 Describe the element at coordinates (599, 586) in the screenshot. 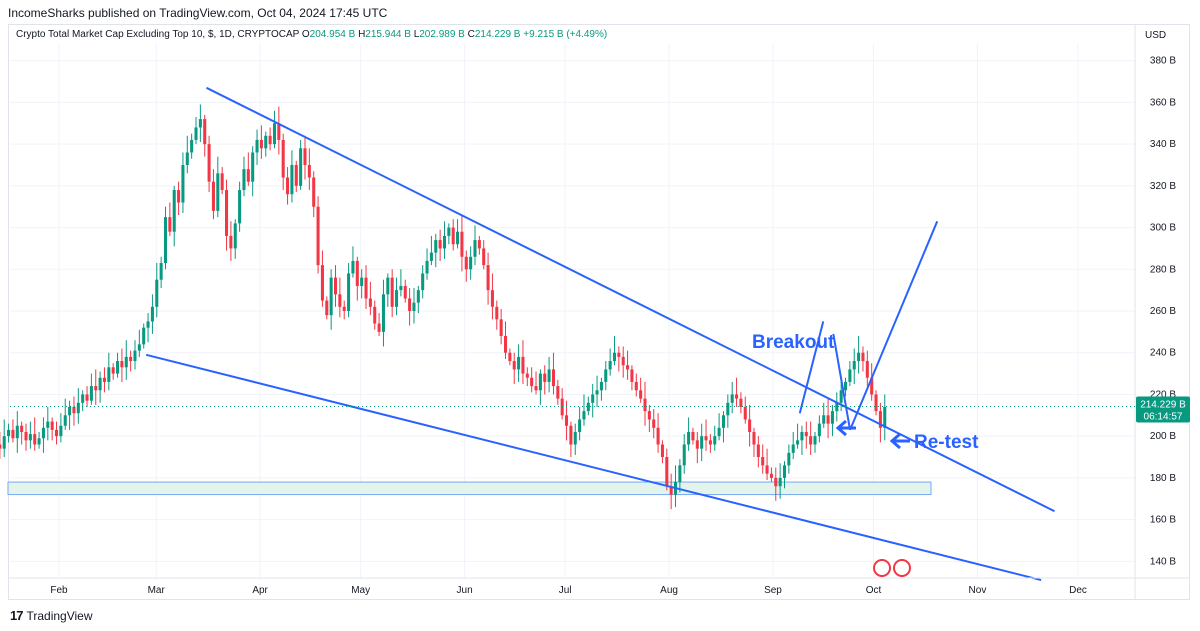

I see `x-axis: Feb Mar Apr May Jun Jul Aug Sep Oct Nov Dec` at that location.